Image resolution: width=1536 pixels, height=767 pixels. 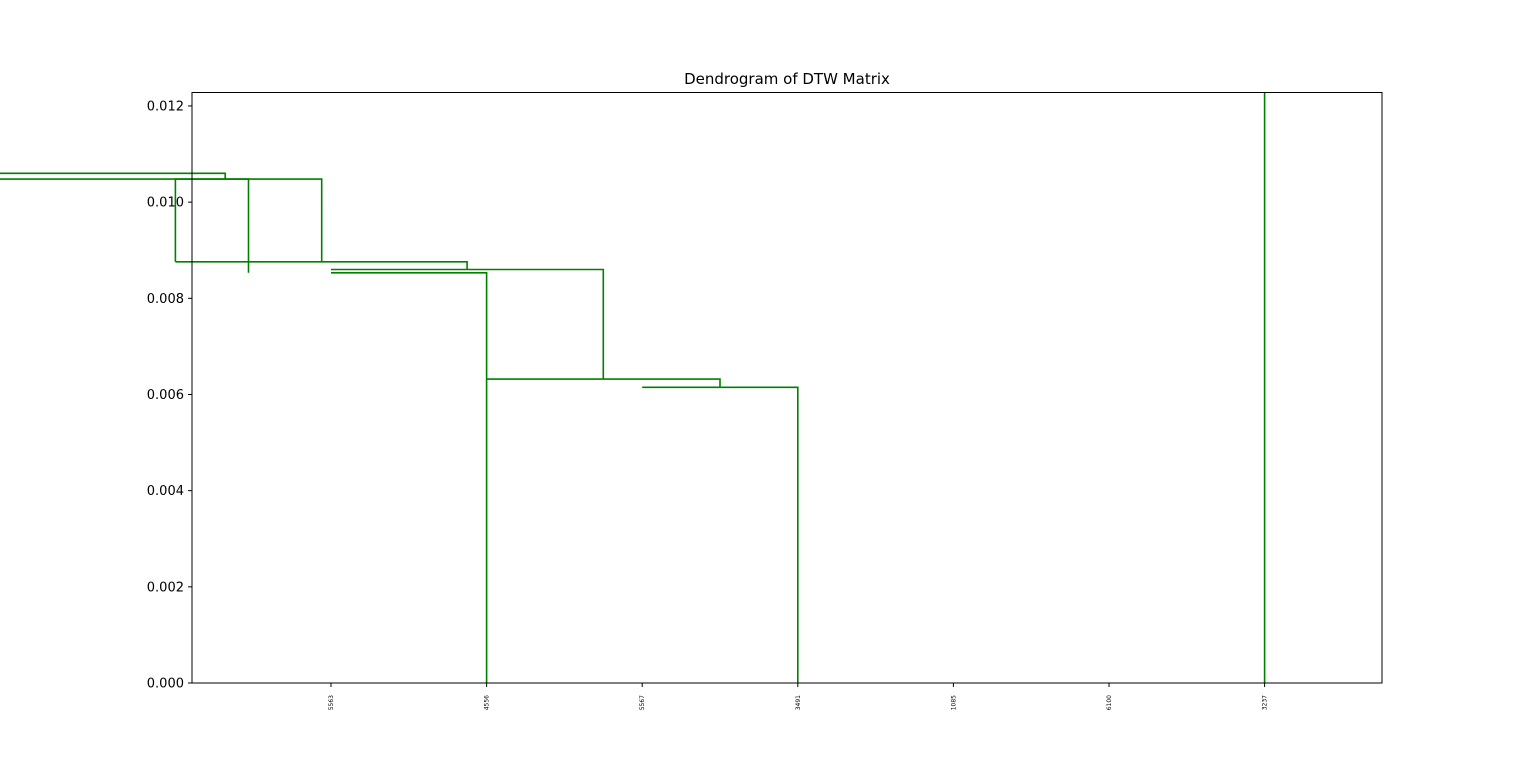 I want to click on y-tick-label: 0.008, so click(x=165, y=299).